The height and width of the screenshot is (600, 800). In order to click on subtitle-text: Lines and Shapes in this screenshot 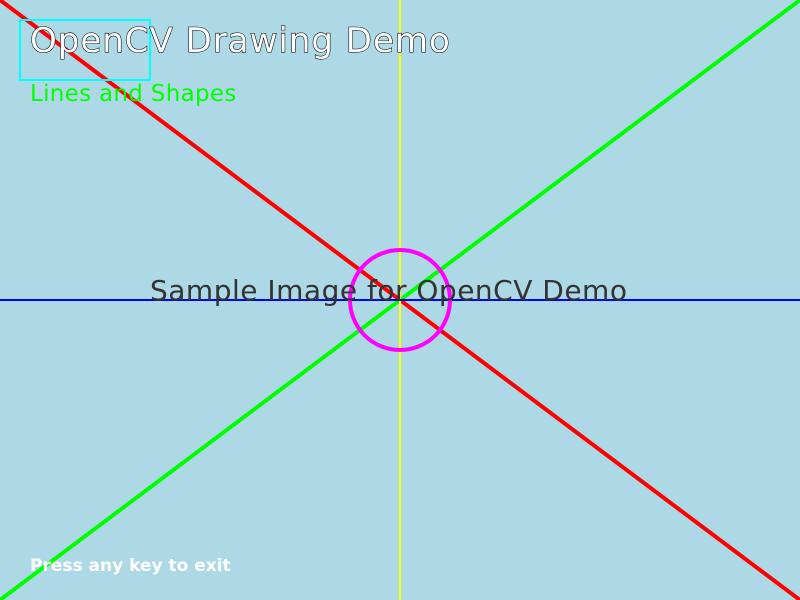, I will do `click(133, 94)`.